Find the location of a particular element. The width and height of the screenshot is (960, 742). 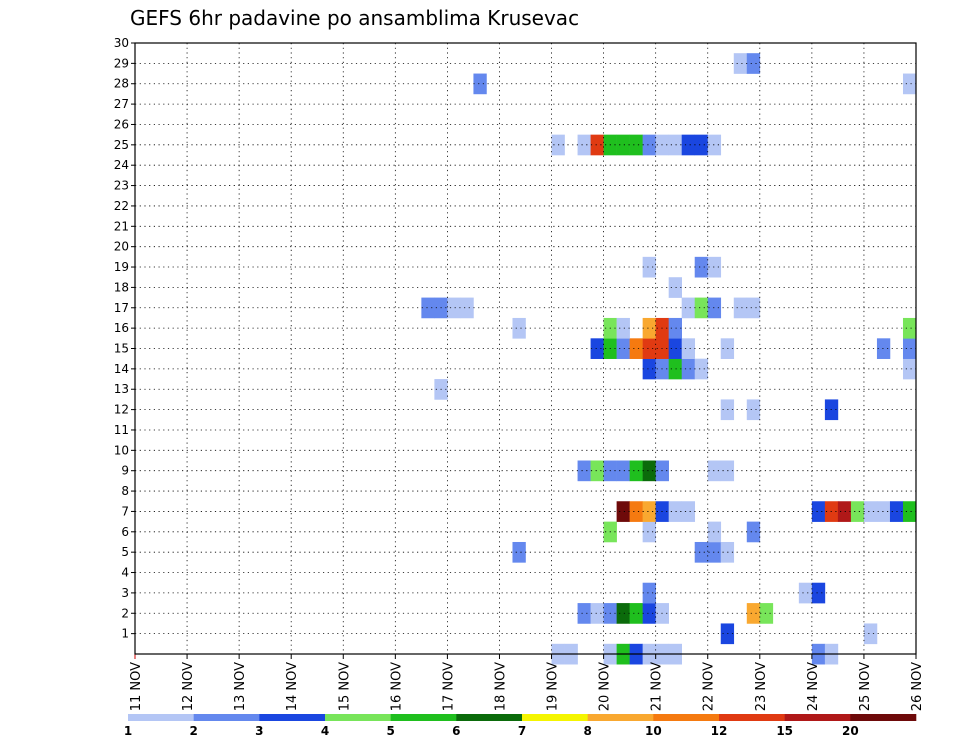

y-tick-label: 20 is located at coordinates (121, 247).